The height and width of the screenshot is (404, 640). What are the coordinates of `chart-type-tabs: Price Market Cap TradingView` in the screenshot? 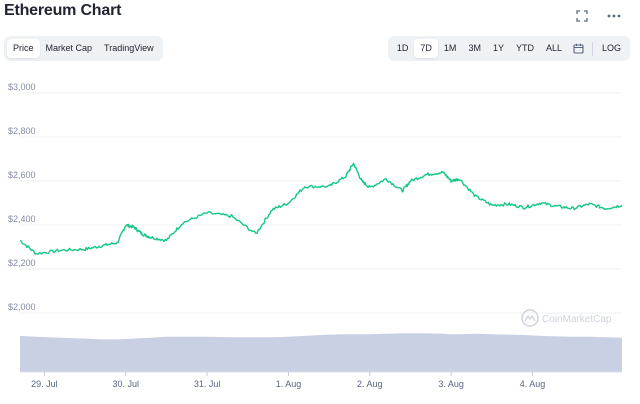 It's located at (83, 48).